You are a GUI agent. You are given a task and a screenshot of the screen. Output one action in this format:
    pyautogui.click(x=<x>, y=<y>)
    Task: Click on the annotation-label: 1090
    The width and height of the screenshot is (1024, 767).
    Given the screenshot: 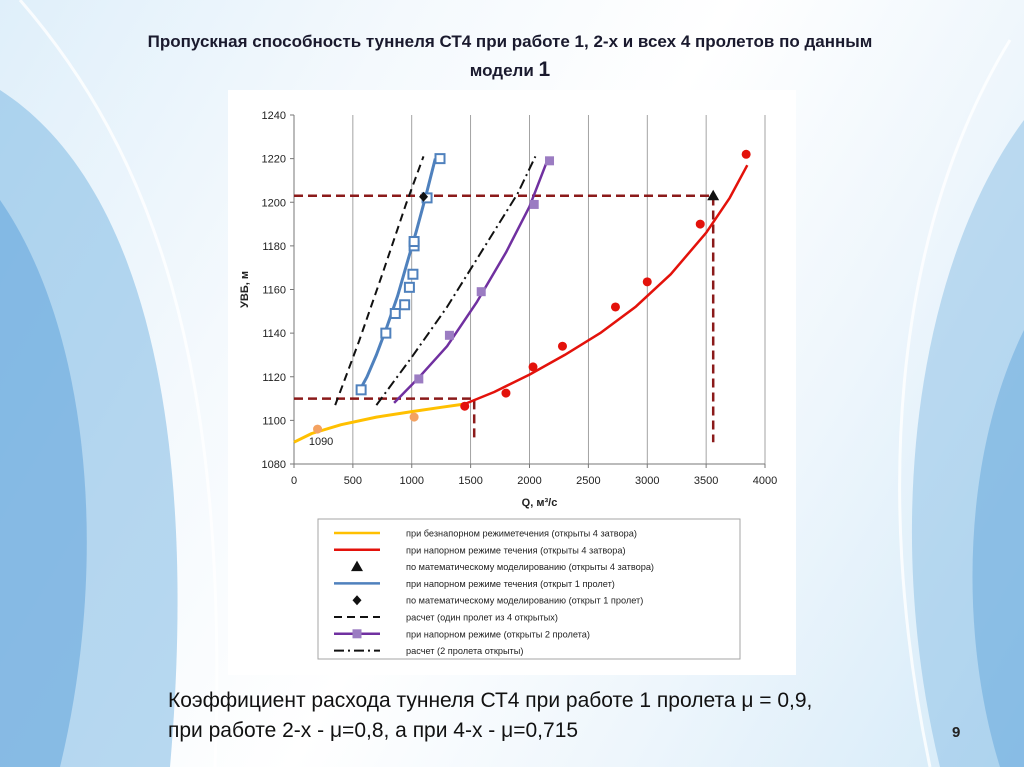 What is the action you would take?
    pyautogui.click(x=321, y=442)
    